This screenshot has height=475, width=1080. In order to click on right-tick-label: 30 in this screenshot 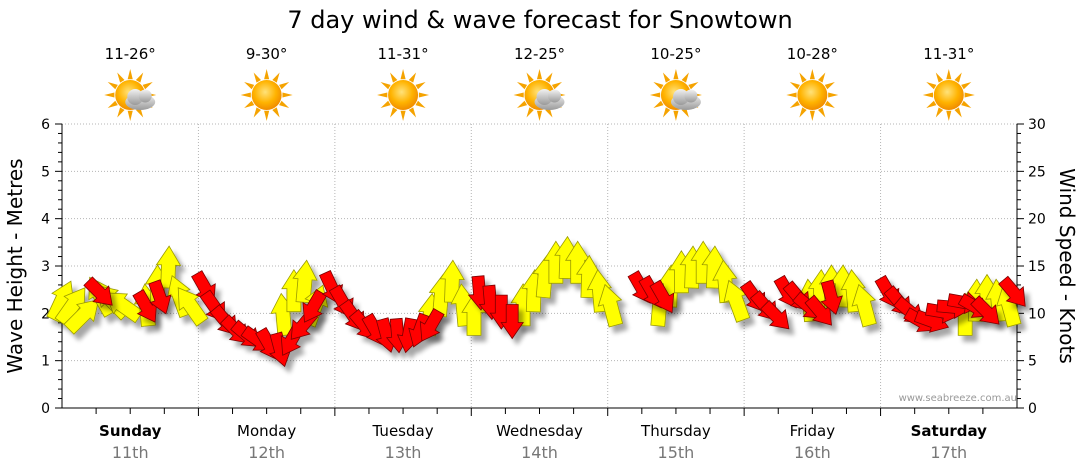, I will do `click(1037, 125)`.